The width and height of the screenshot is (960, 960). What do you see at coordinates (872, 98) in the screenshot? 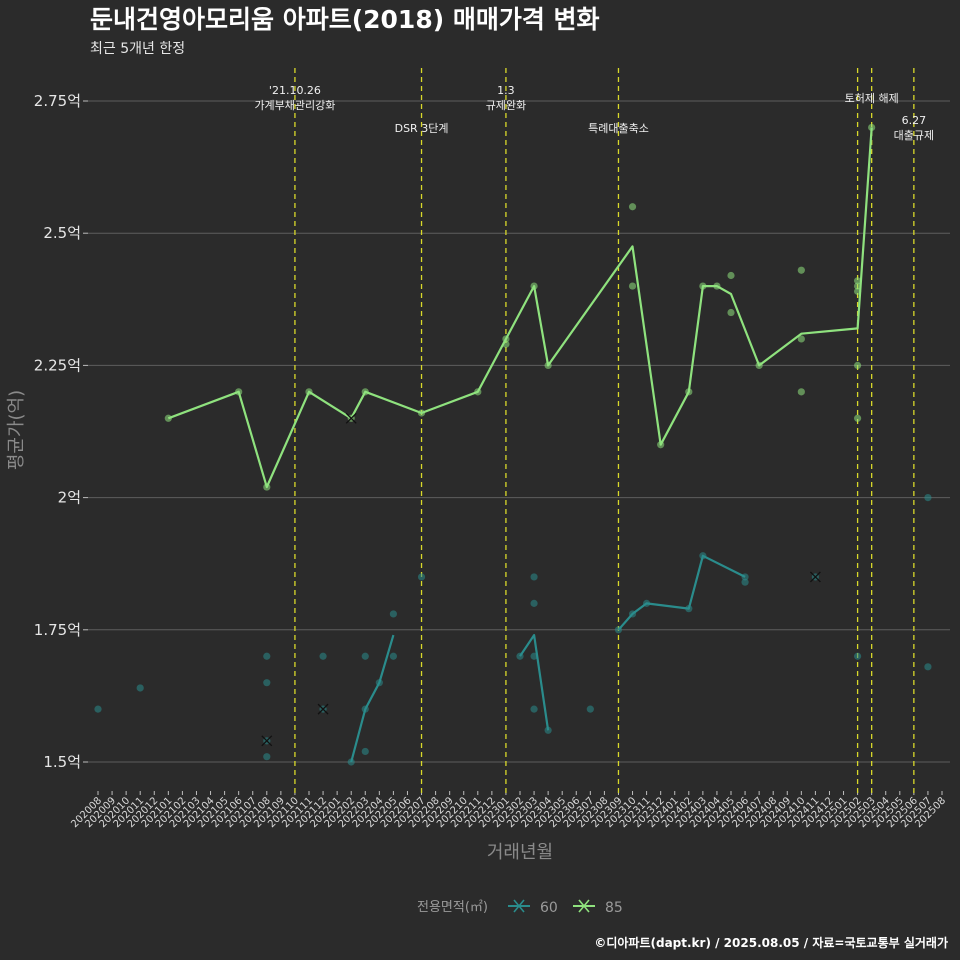
I see `event-label-202503-0: 토허제 해제` at bounding box center [872, 98].